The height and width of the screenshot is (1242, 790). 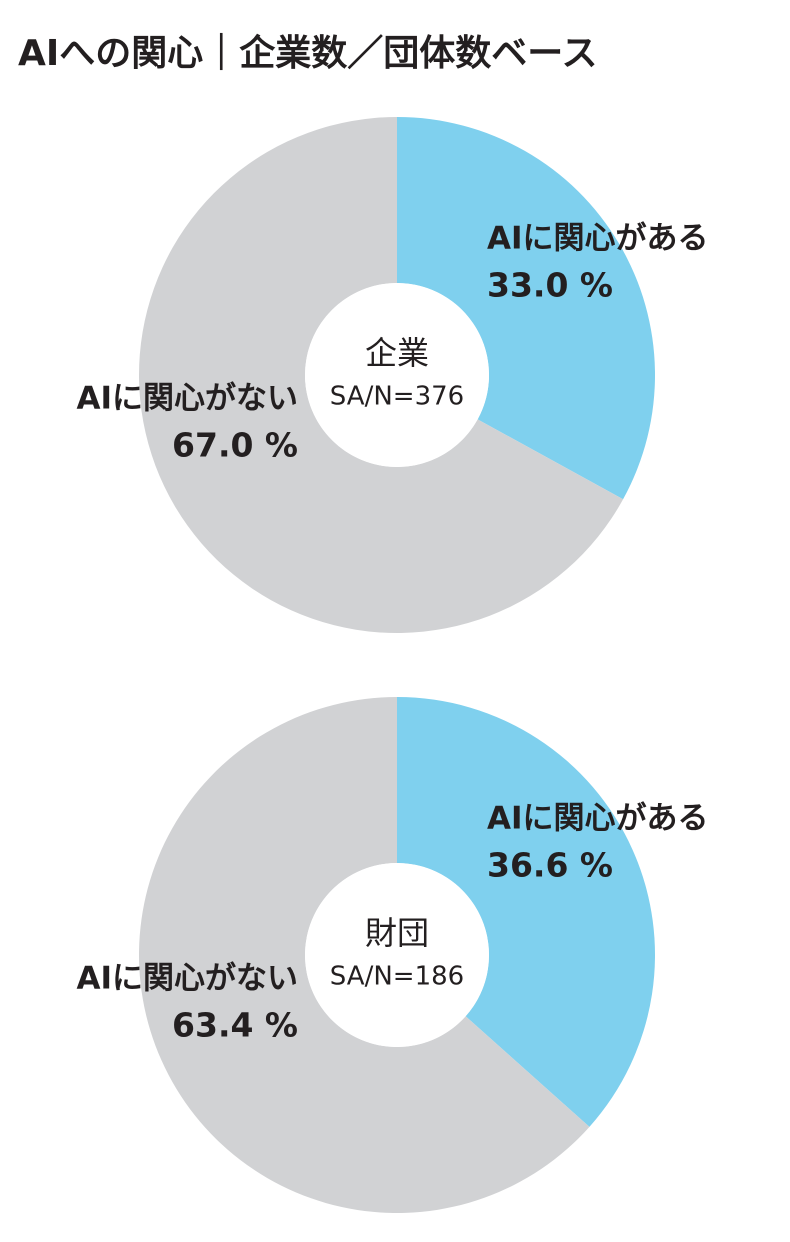 What do you see at coordinates (235, 1025) in the screenshot?
I see `value-label: 63.4 %` at bounding box center [235, 1025].